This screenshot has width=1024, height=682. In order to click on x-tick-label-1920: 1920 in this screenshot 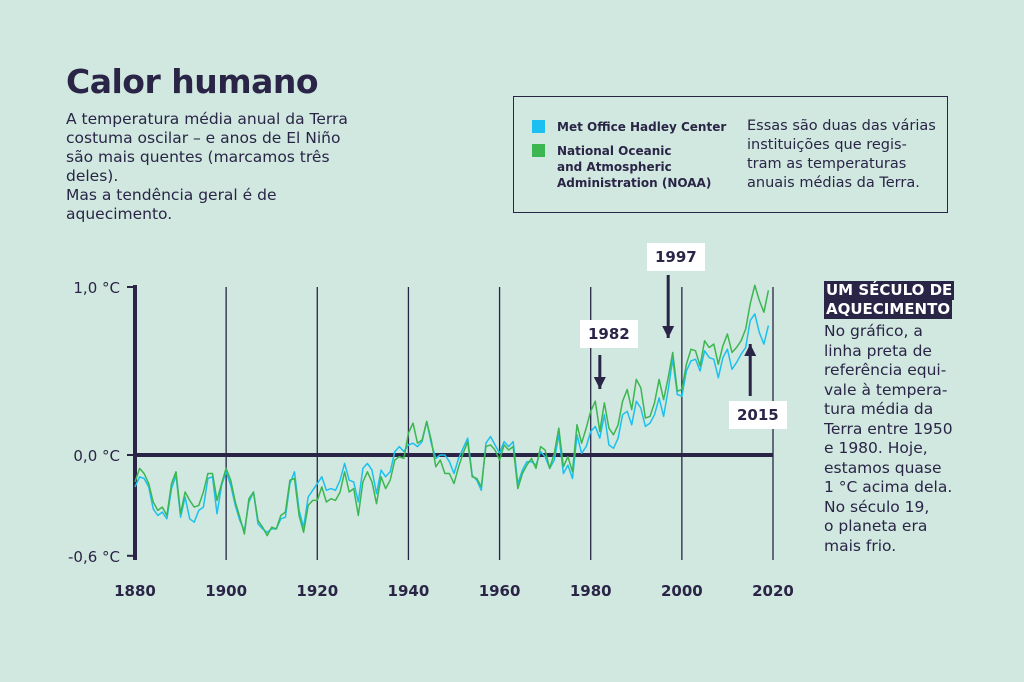, I will do `click(317, 591)`.